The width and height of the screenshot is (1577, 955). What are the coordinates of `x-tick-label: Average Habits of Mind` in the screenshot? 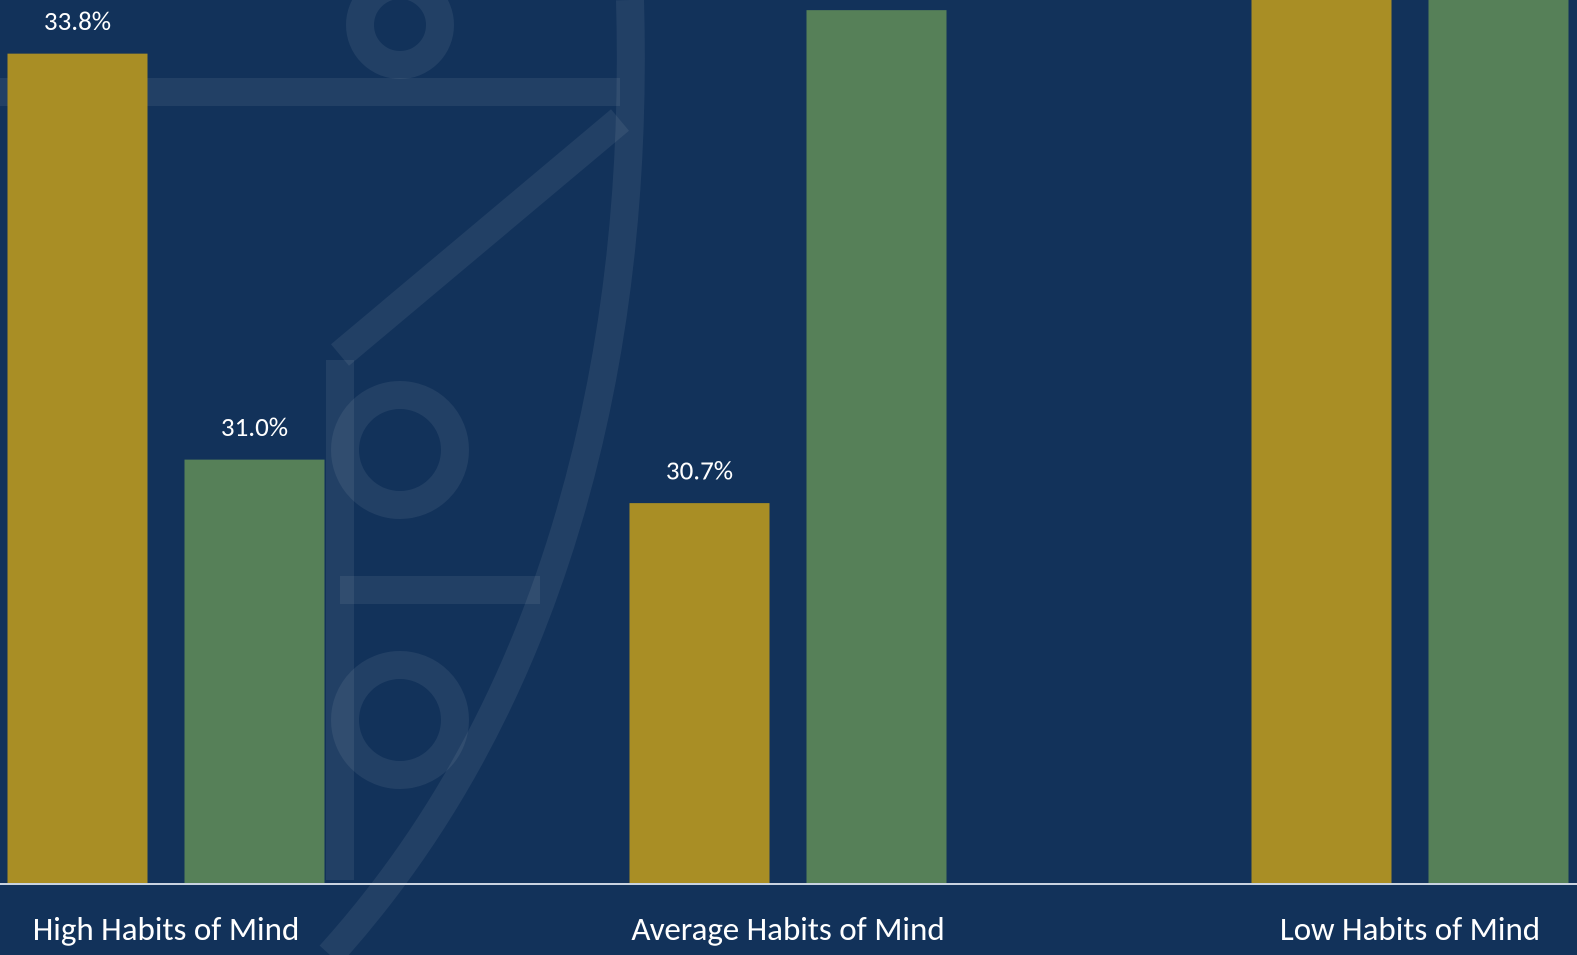 It's located at (787, 929).